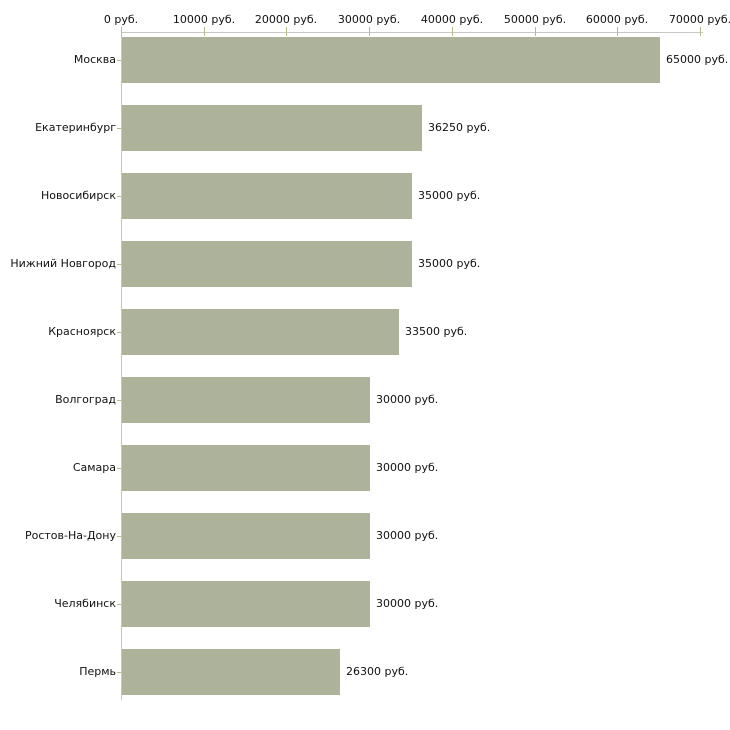  Describe the element at coordinates (85, 399) in the screenshot. I see `category-label: Волгоград` at that location.